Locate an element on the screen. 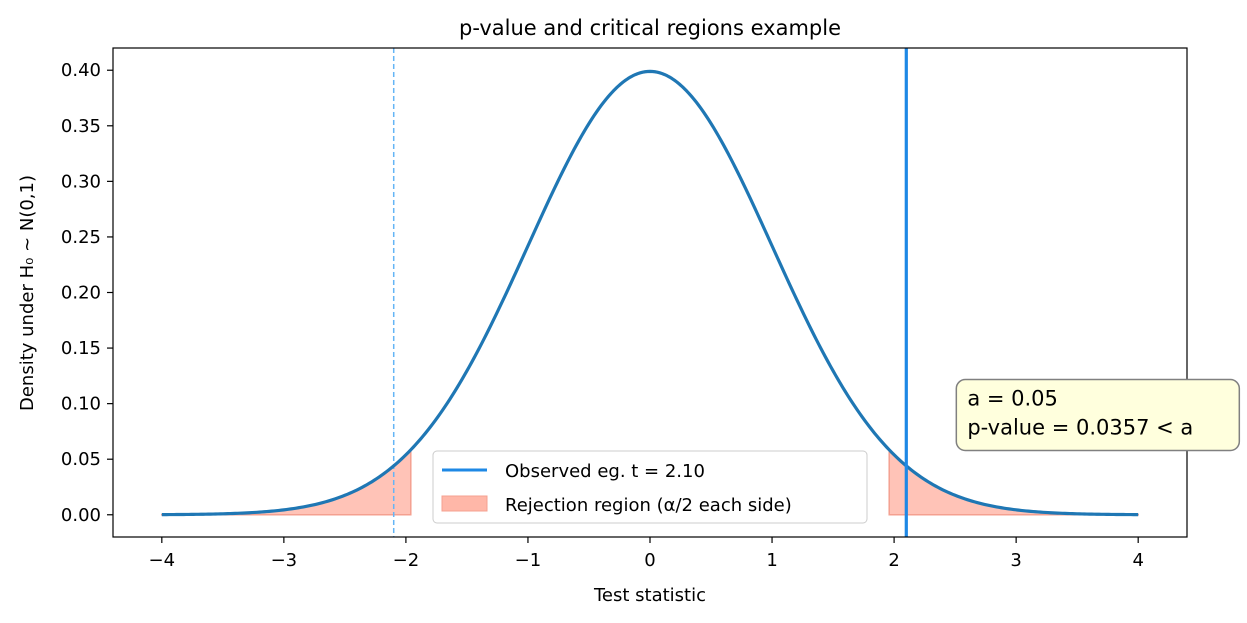 This screenshot has height=623, width=1247. x-axis-ticks: −4 −3 −2 −1 0 1 2 3 4 is located at coordinates (646, 554).